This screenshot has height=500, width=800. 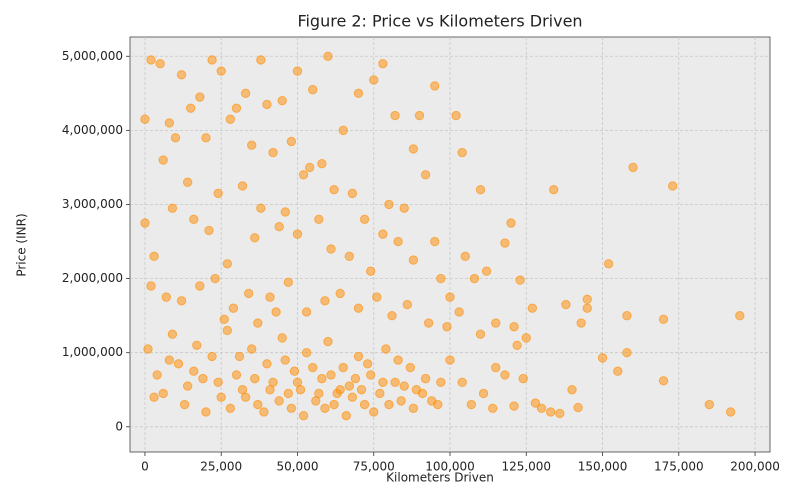 I want to click on x-tick-label: 200,000, so click(x=755, y=467).